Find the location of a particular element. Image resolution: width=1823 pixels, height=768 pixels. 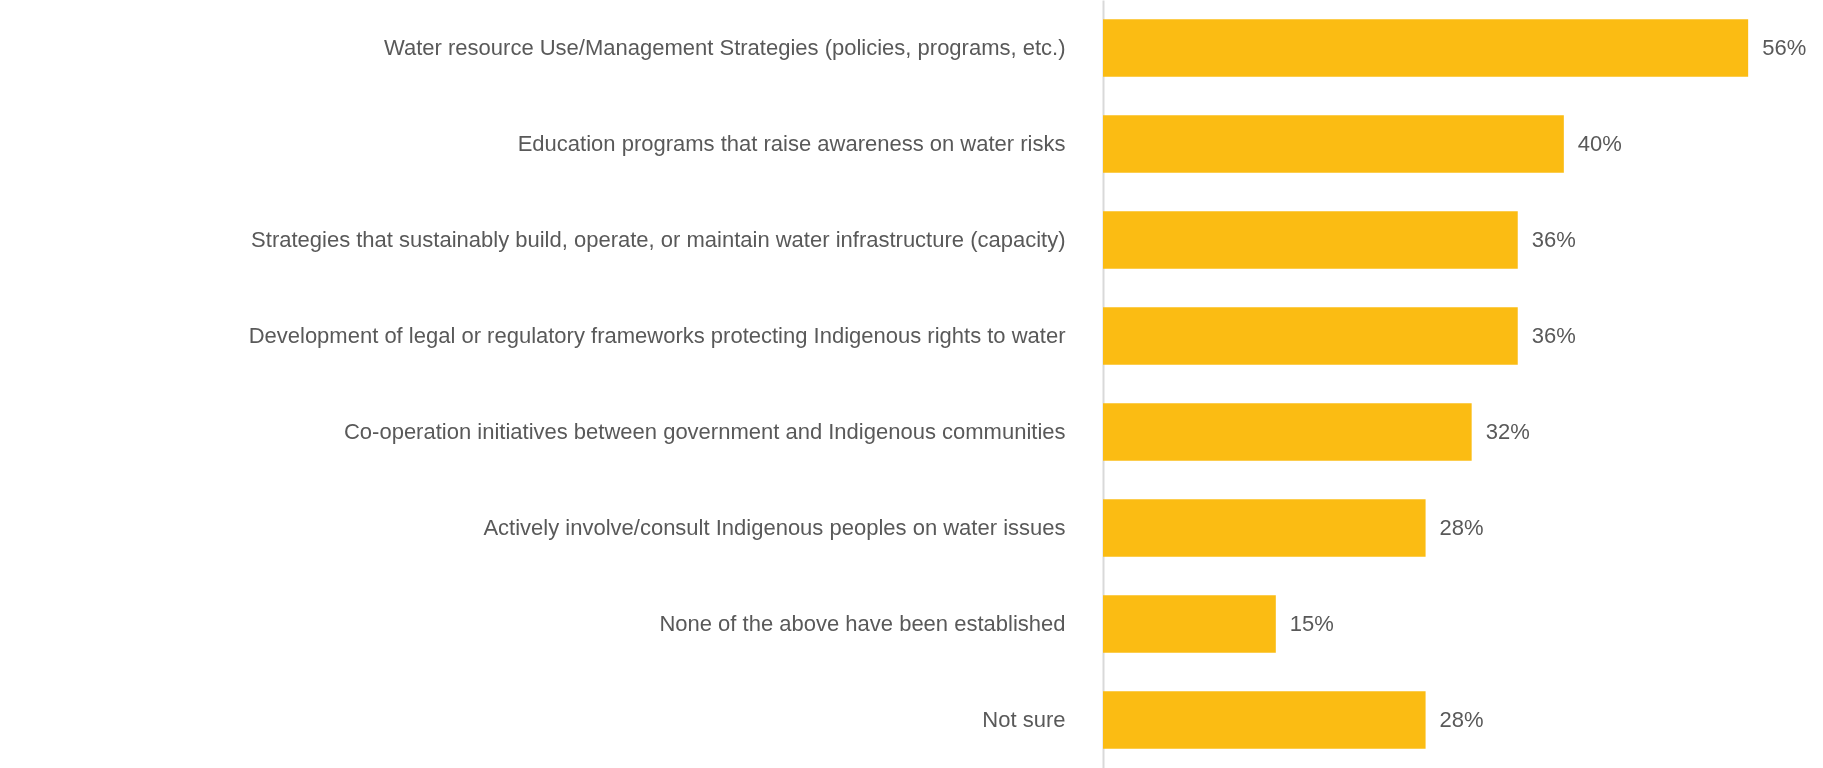

data-label: 15% is located at coordinates (1311, 623).